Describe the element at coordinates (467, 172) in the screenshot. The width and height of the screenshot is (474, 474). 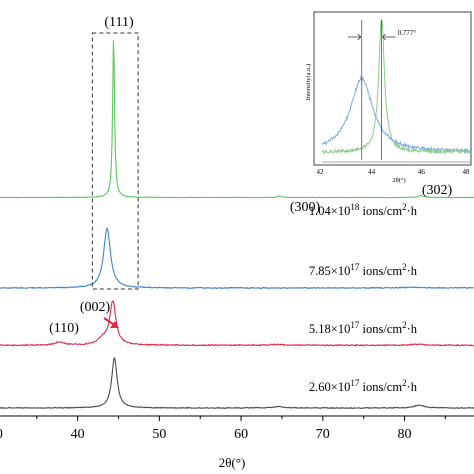
I see `inset-x-tick-label-48: 48` at that location.